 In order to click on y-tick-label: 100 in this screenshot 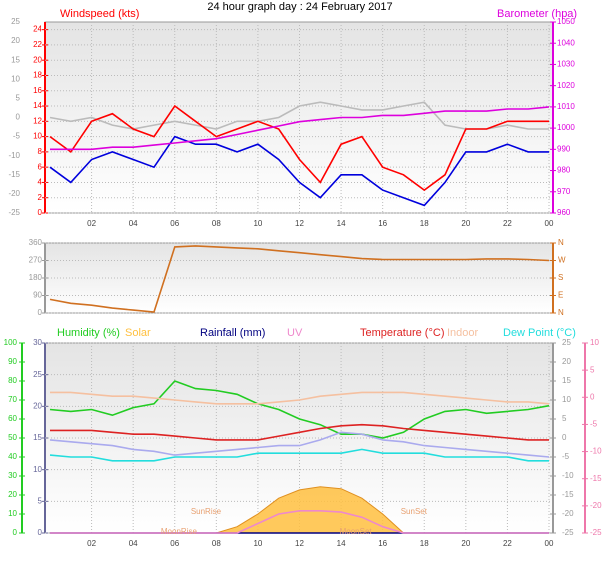, I will do `click(11, 342)`.